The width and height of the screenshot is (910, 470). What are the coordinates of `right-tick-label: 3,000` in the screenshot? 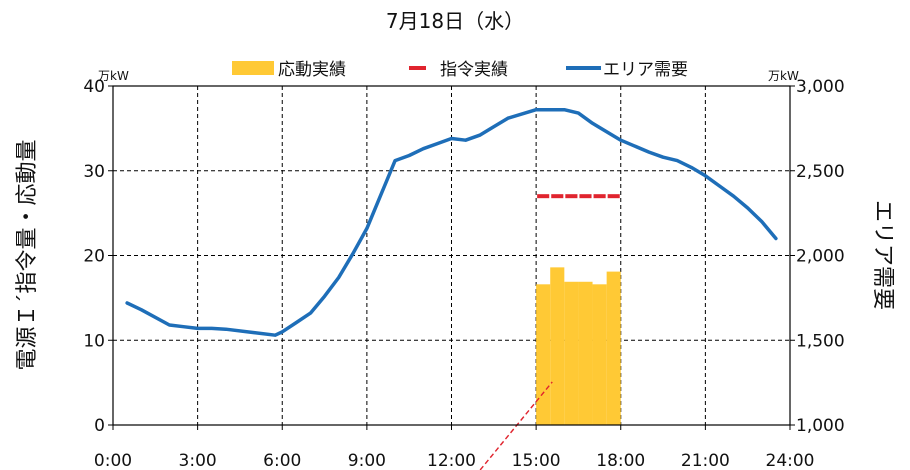 It's located at (820, 87).